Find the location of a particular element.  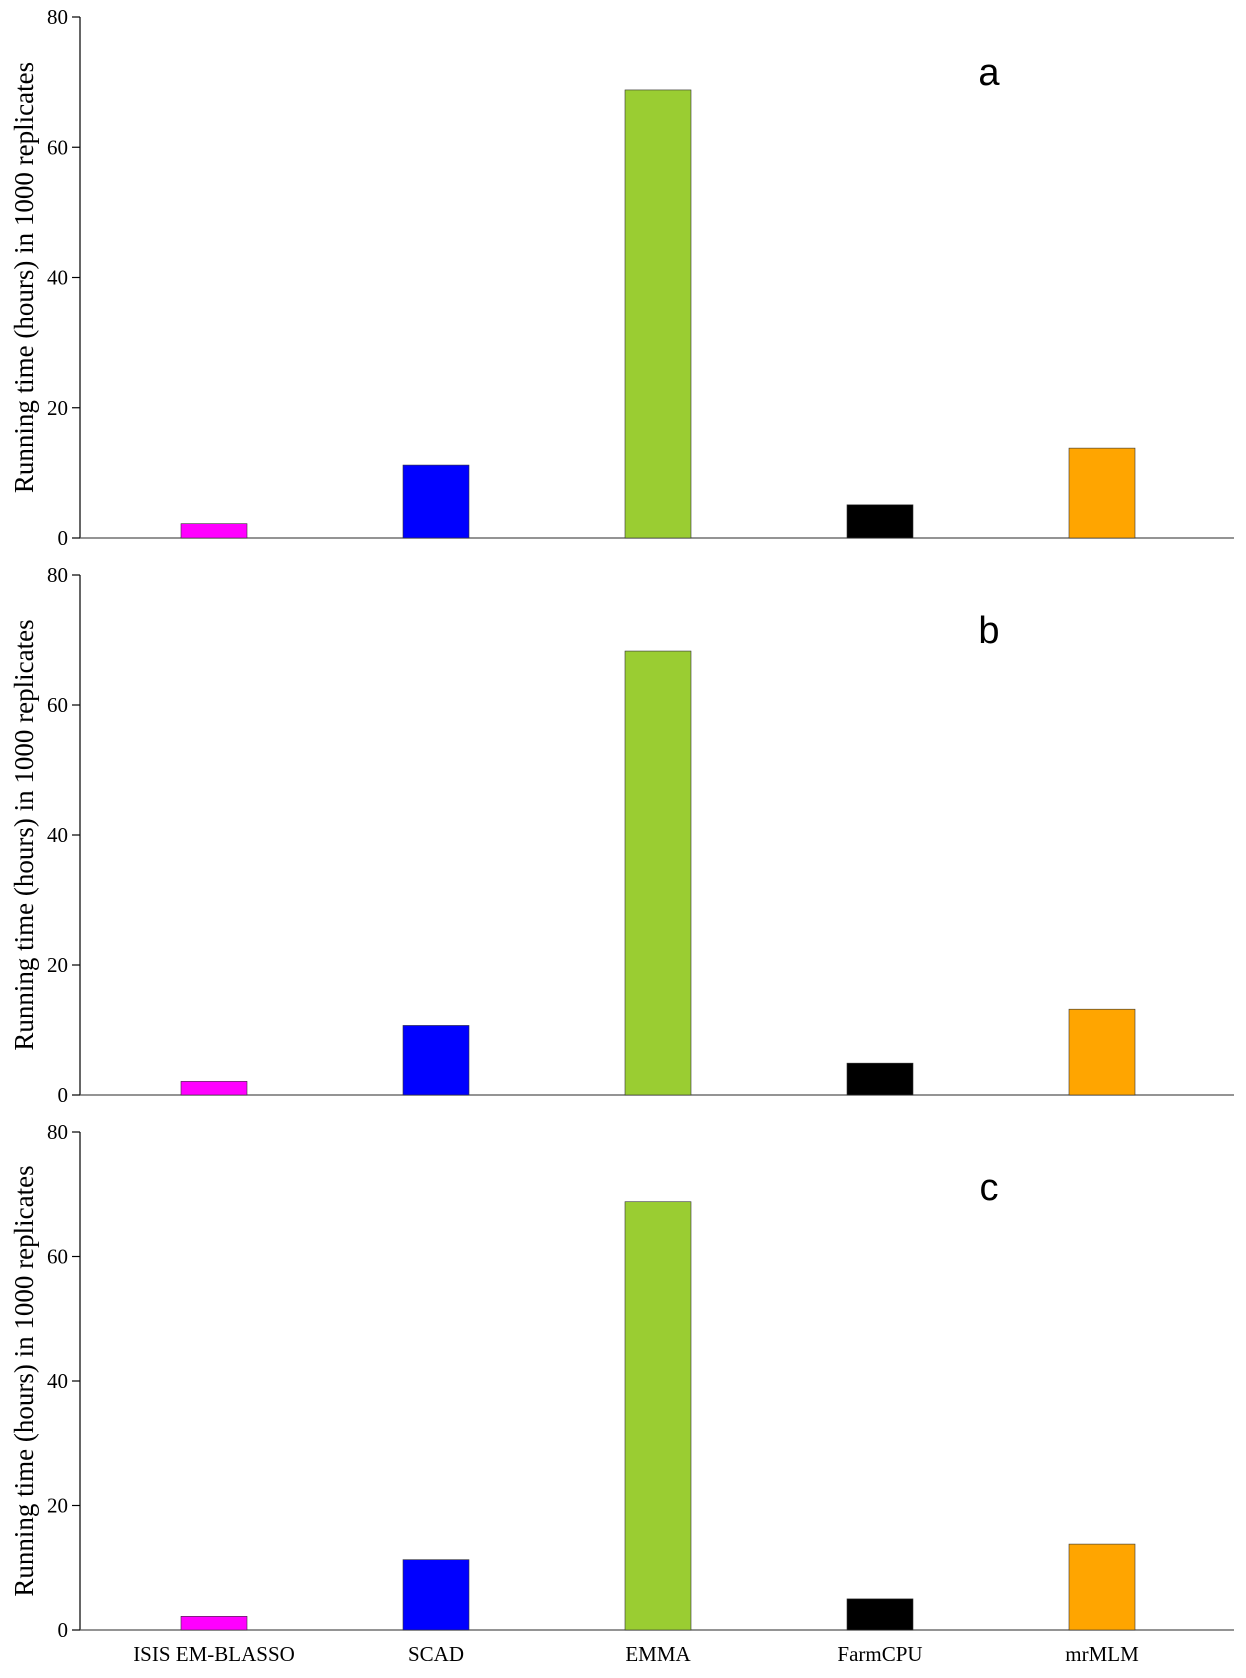

panel-letter: c is located at coordinates (989, 1188).